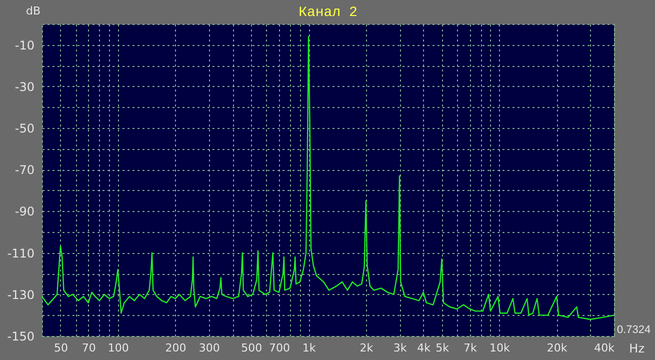 This screenshot has width=655, height=360. I want to click on y-tick-label: -130, so click(20, 295).